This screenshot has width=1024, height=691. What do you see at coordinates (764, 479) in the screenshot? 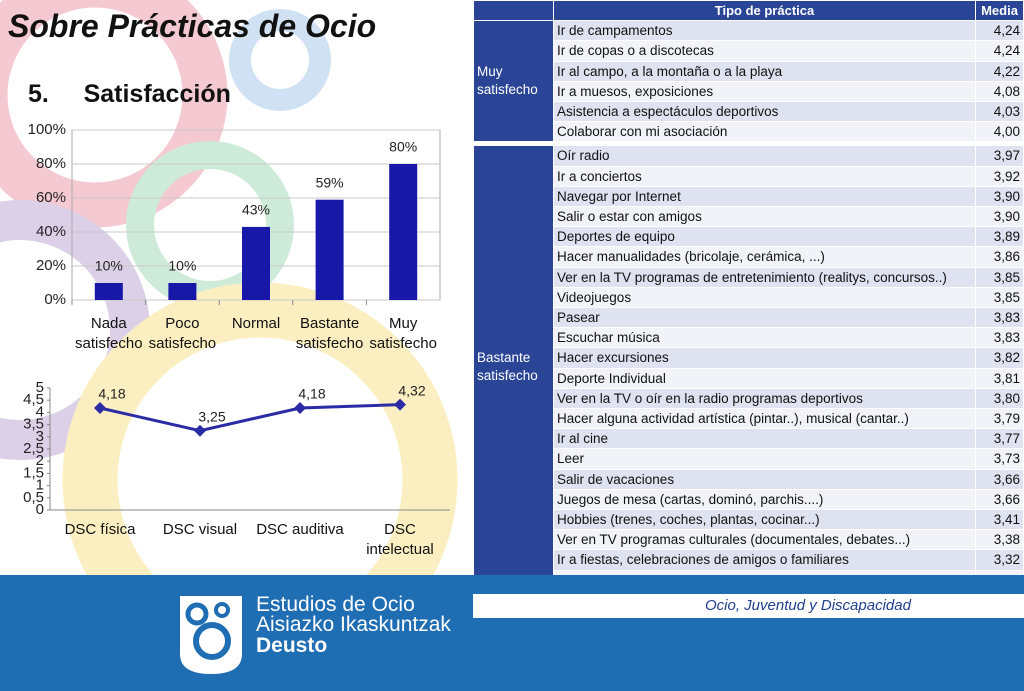
I see `practice-cell: Salir de vacaciones` at bounding box center [764, 479].